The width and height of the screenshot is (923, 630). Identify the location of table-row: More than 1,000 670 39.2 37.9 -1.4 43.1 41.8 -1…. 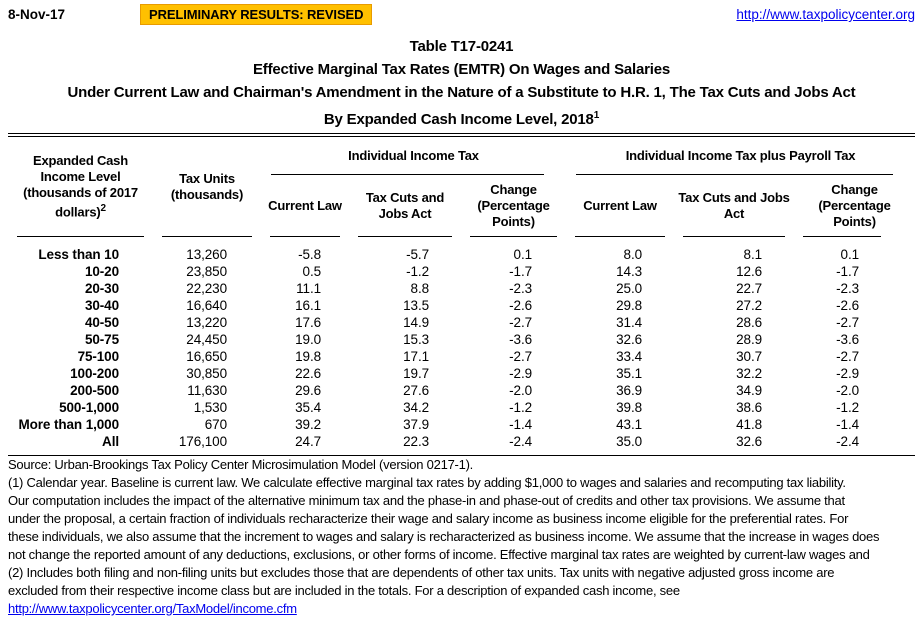
(461, 424).